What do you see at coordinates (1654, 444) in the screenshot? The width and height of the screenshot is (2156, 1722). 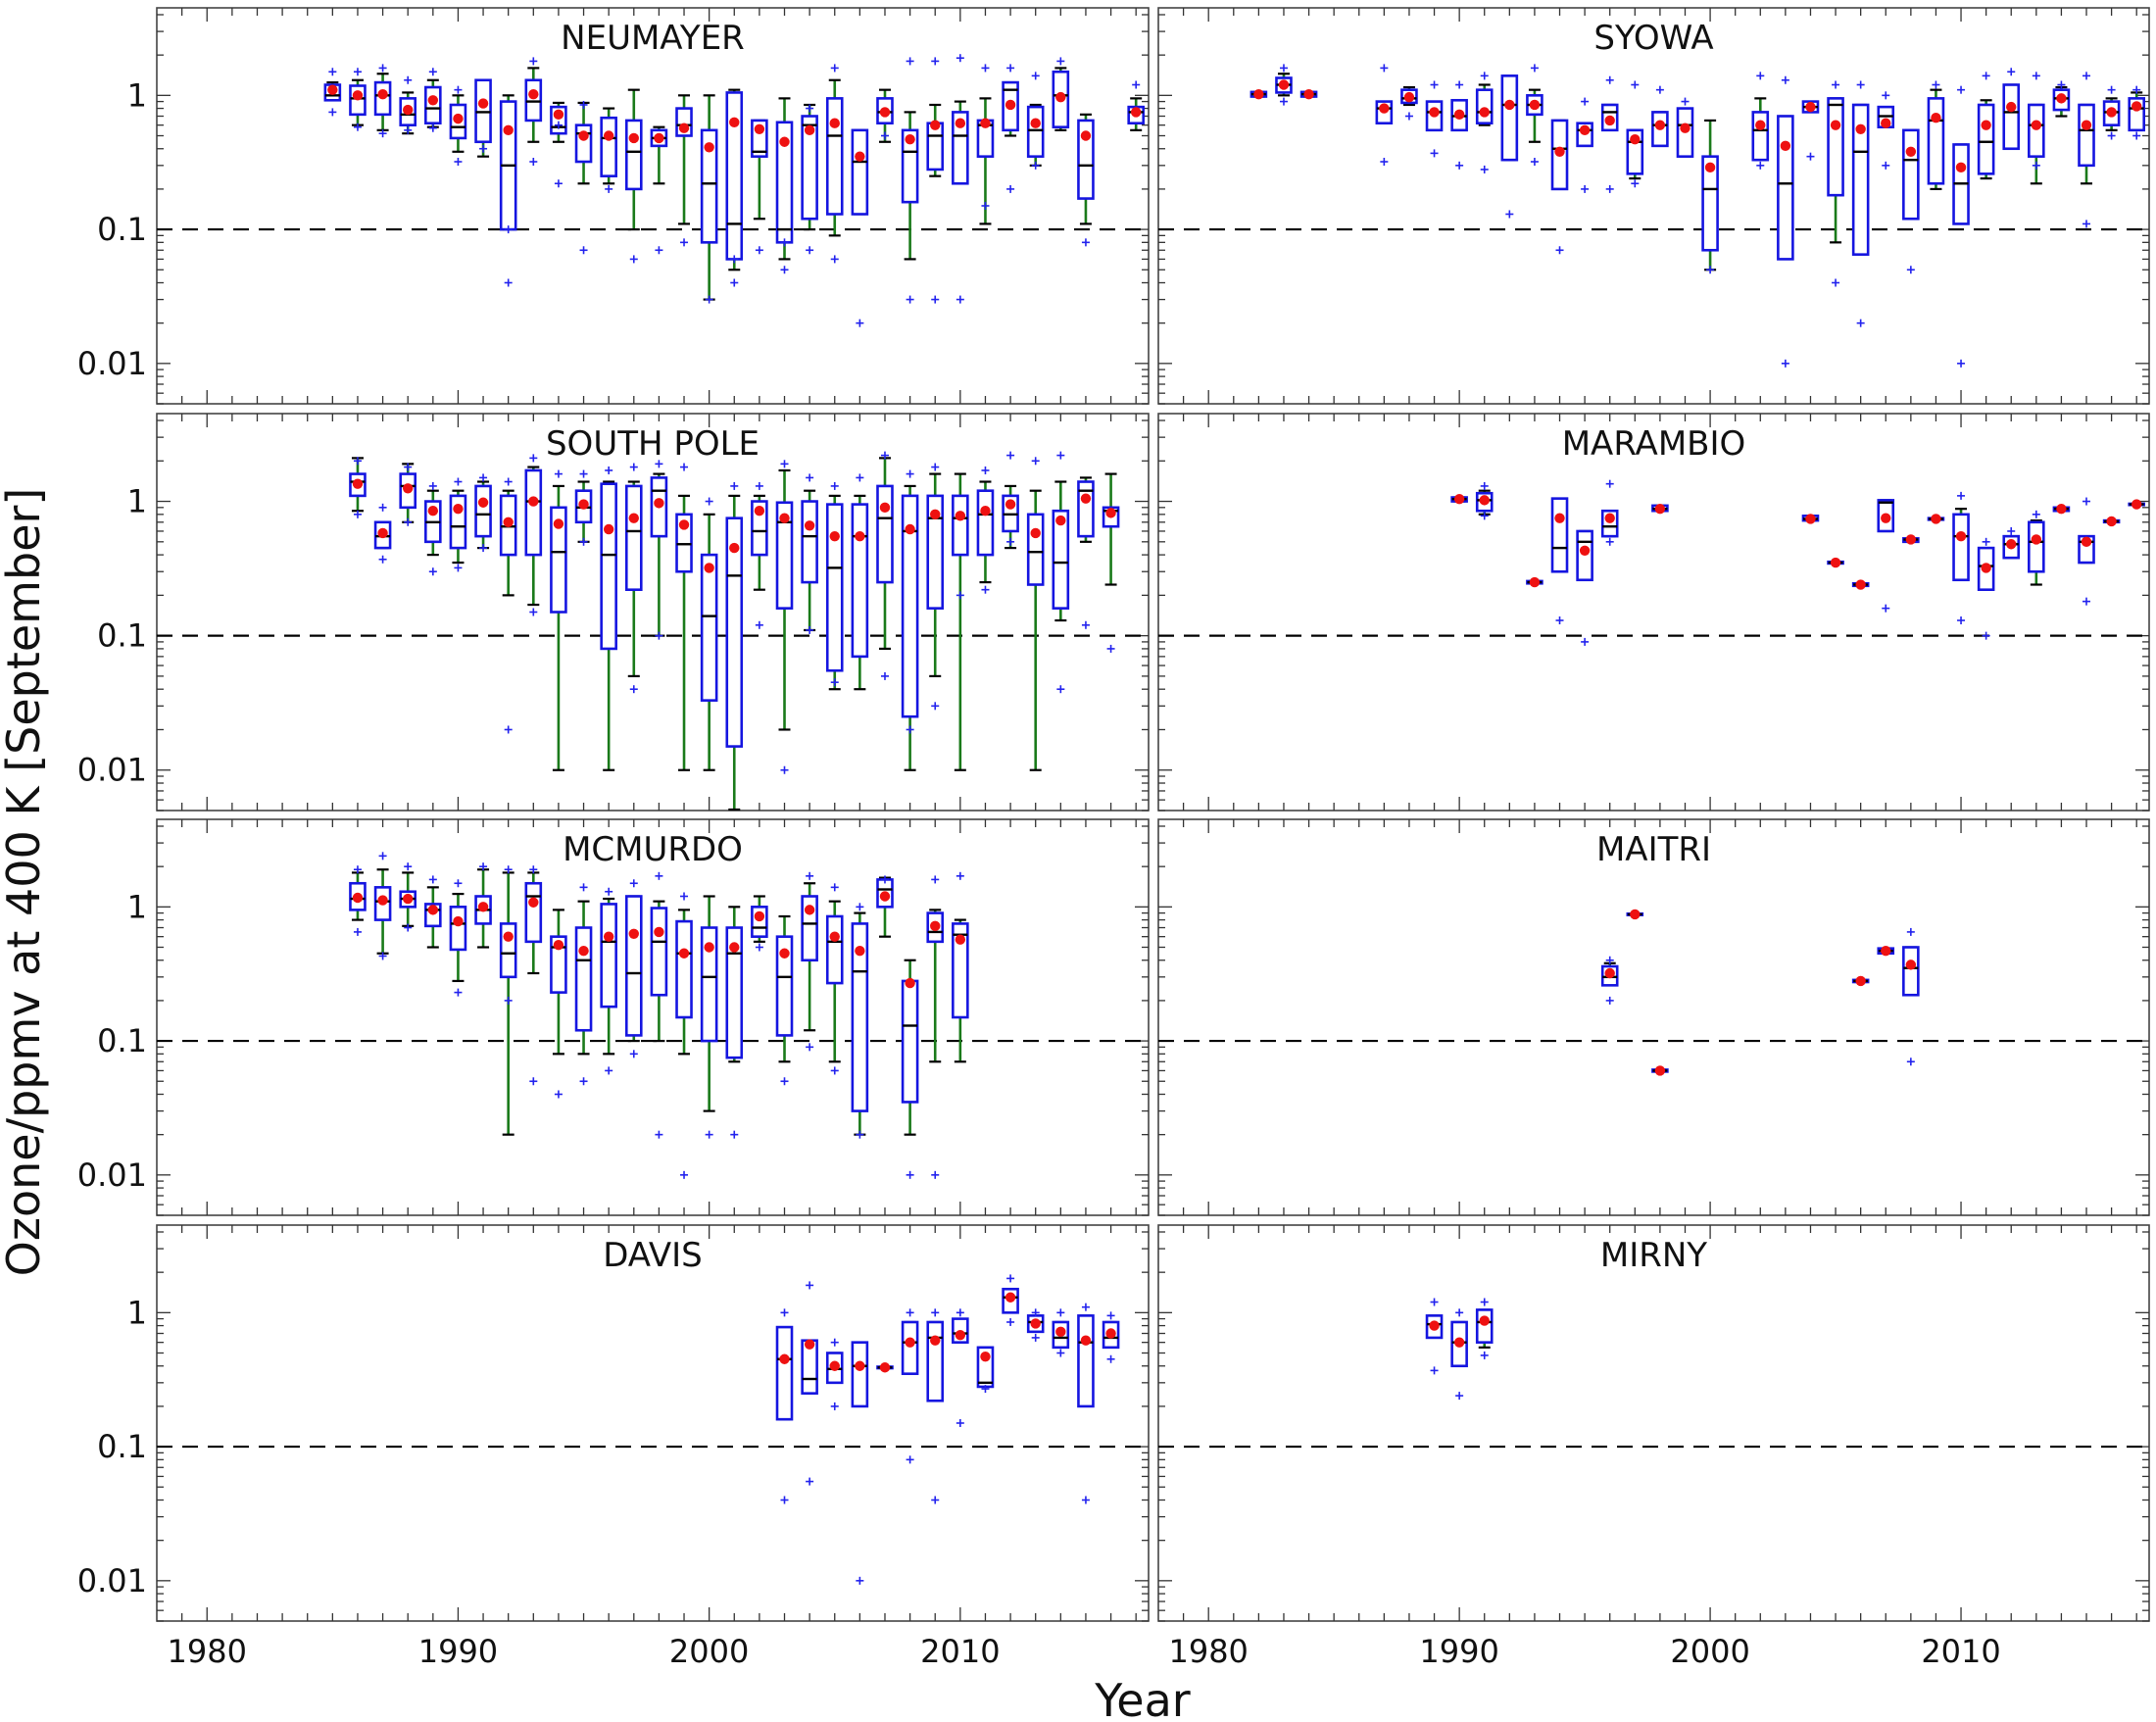 I see `station-title: MARAMBIO` at bounding box center [1654, 444].